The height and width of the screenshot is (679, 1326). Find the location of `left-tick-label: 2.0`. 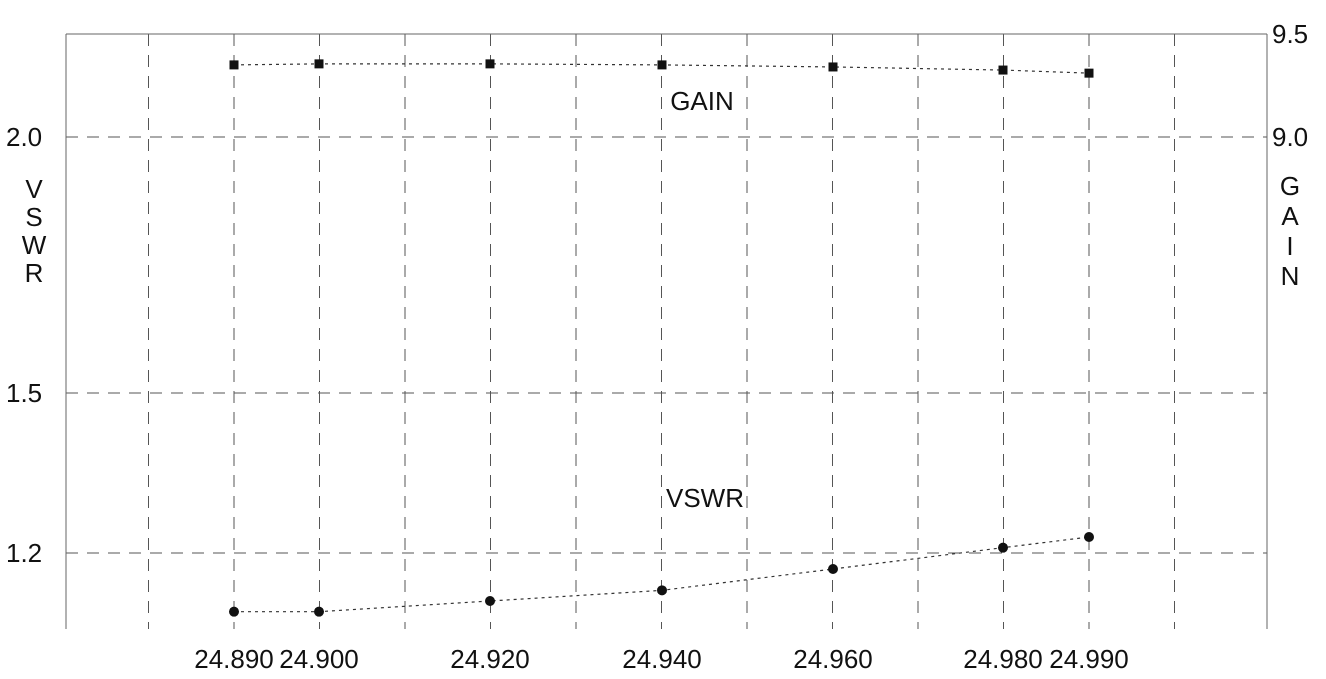

left-tick-label: 2.0 is located at coordinates (24, 137).